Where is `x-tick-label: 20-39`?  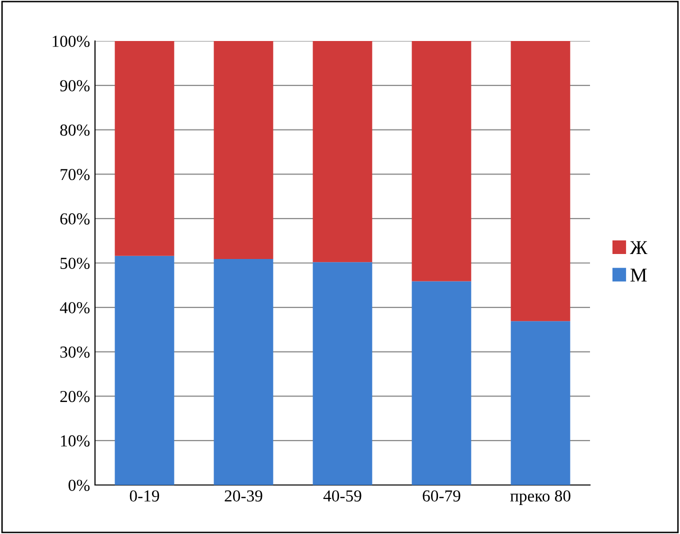 x-tick-label: 20-39 is located at coordinates (243, 496).